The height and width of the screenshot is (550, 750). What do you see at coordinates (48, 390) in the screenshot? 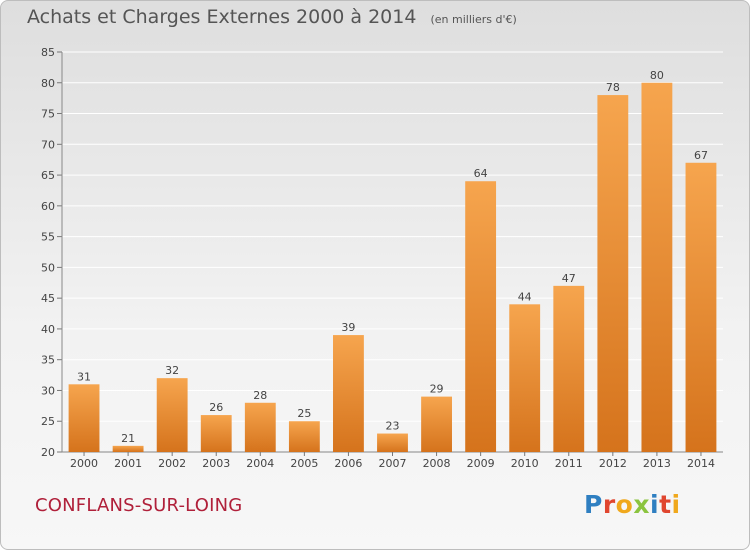
I see `y-tick-label: 30` at bounding box center [48, 390].